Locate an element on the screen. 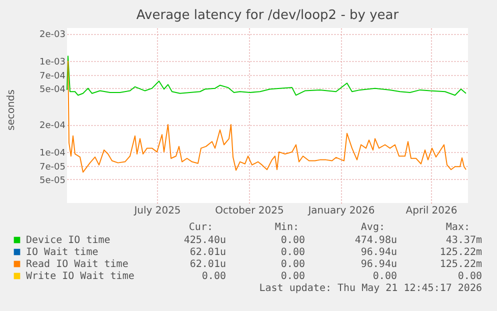 Image resolution: width=497 pixels, height=311 pixels. x-tick-label: October 2025 is located at coordinates (249, 211).